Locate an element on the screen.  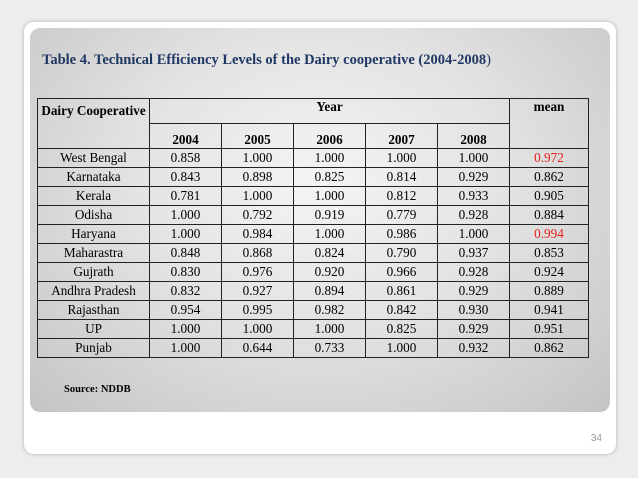
efficiency-value: 0.986 is located at coordinates (401, 234).